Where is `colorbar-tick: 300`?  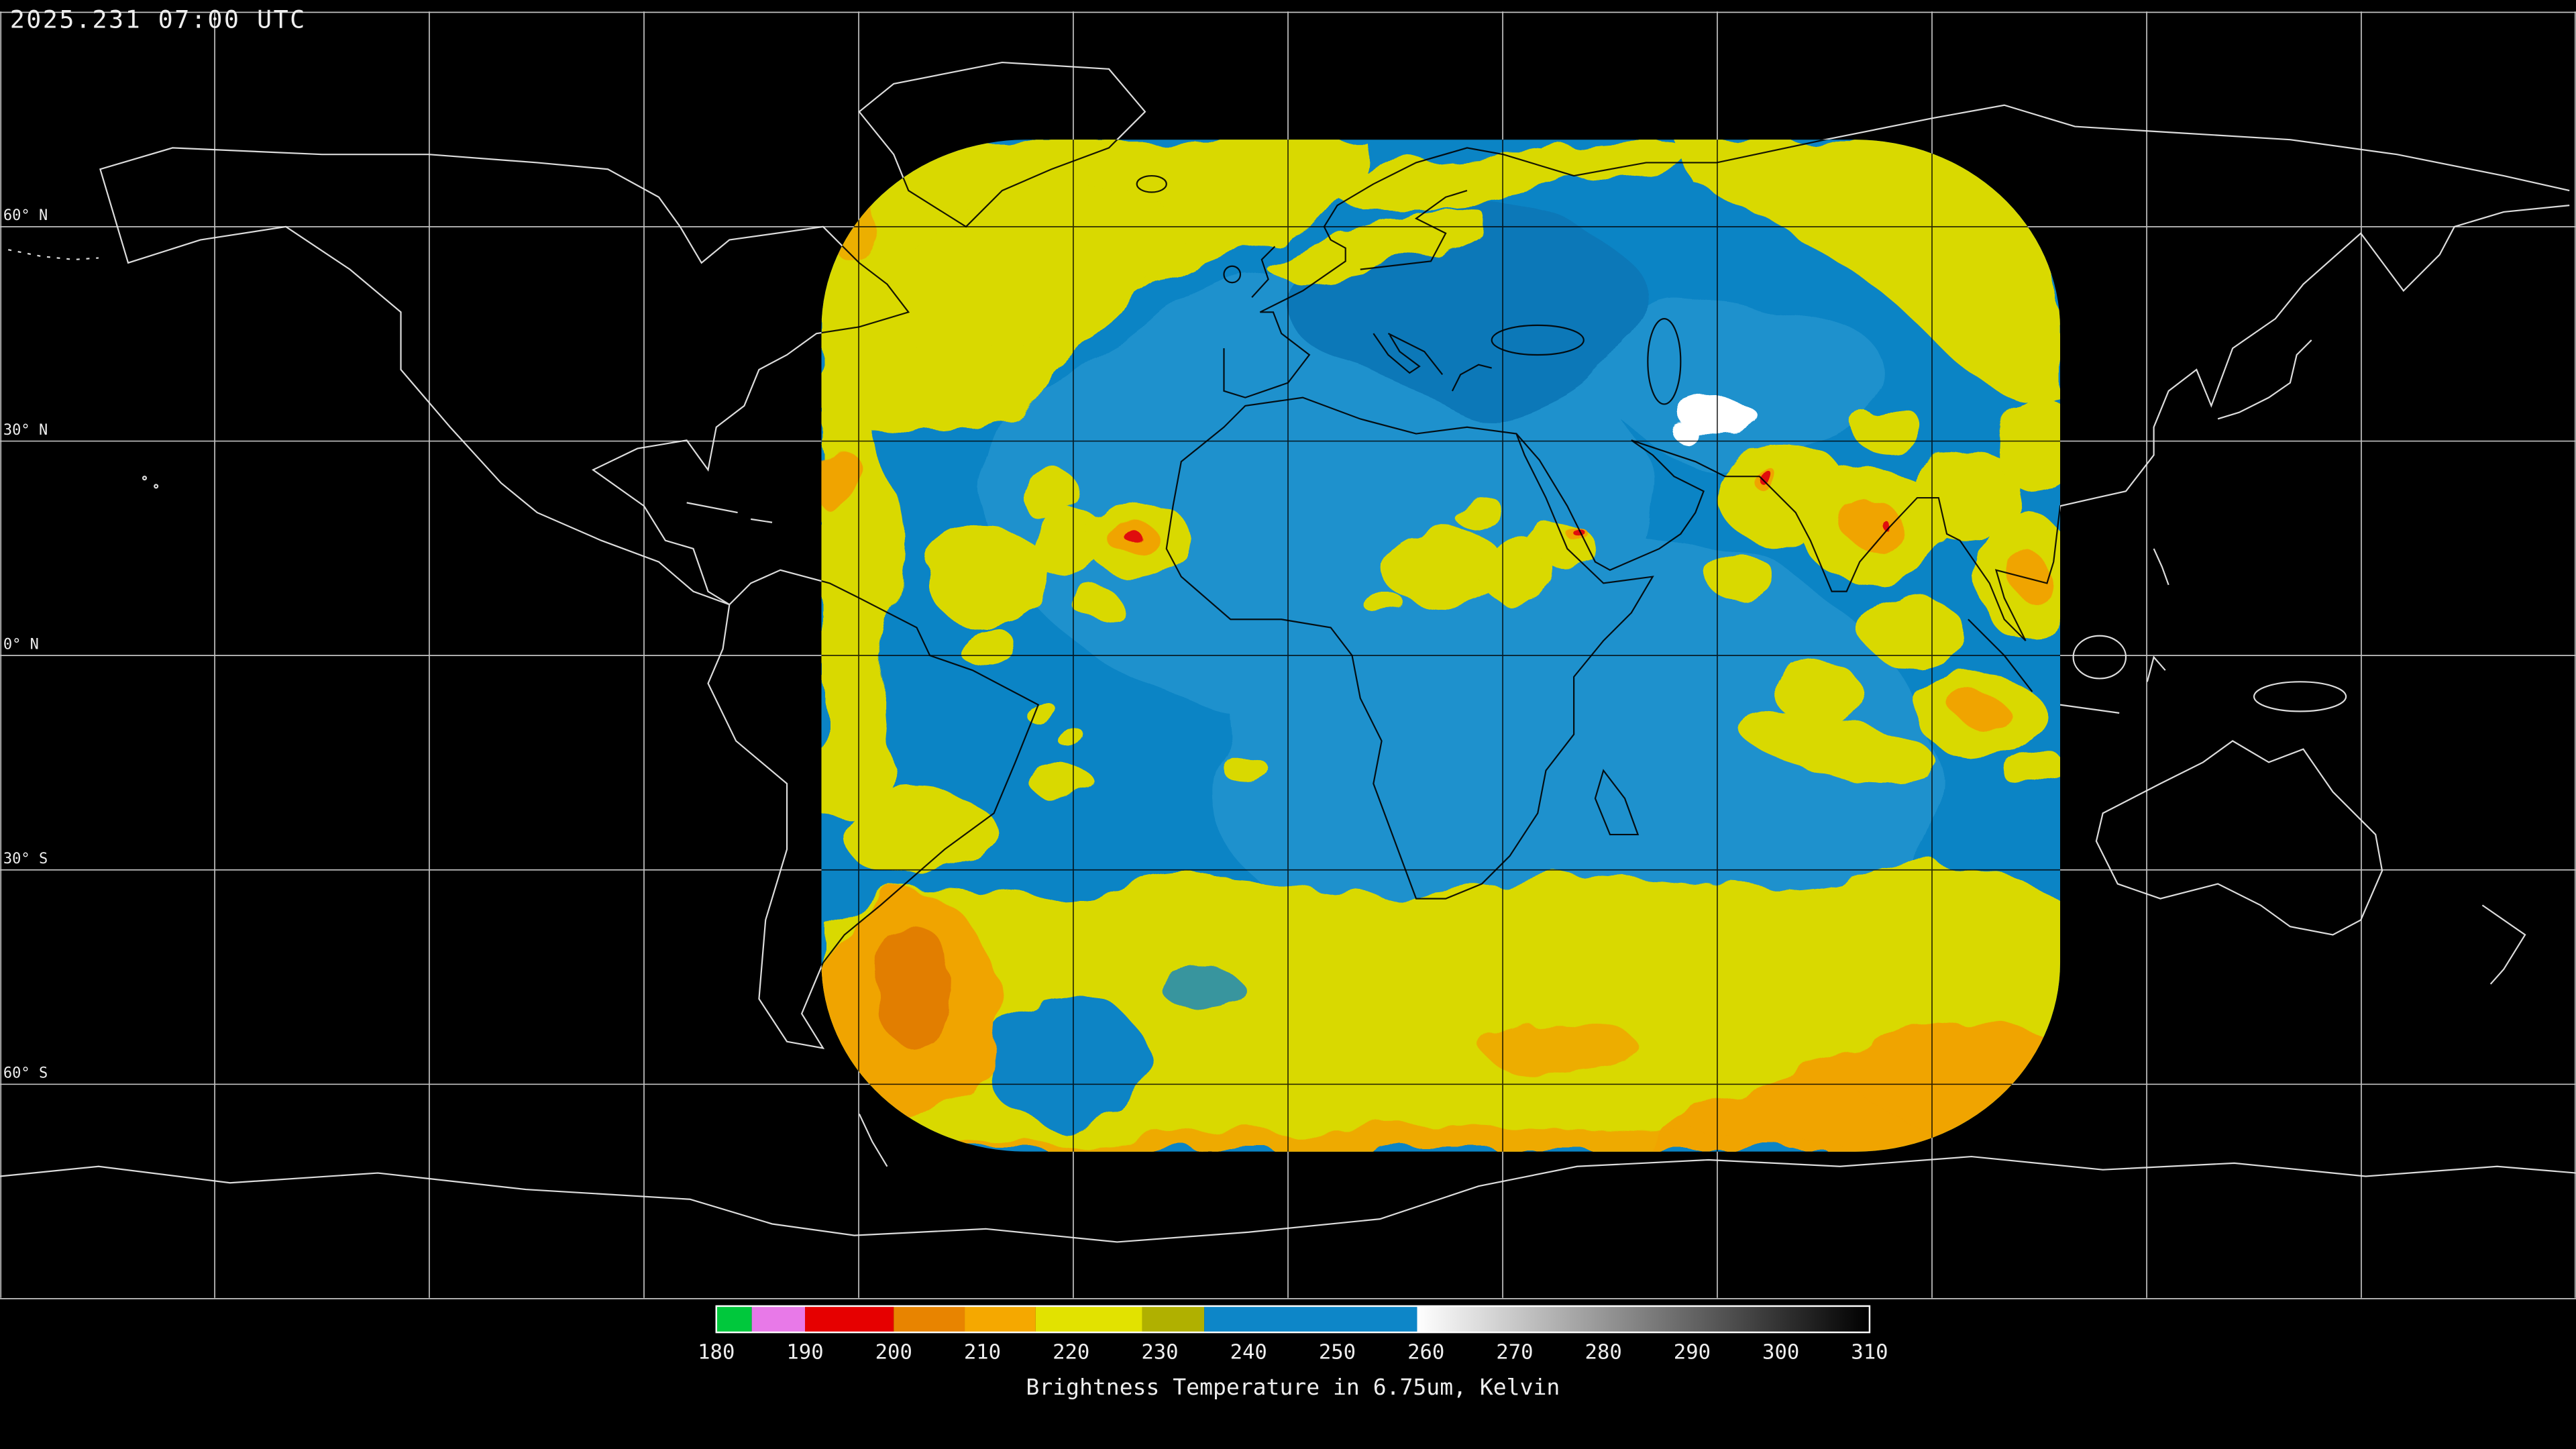 colorbar-tick: 300 is located at coordinates (1780, 1352).